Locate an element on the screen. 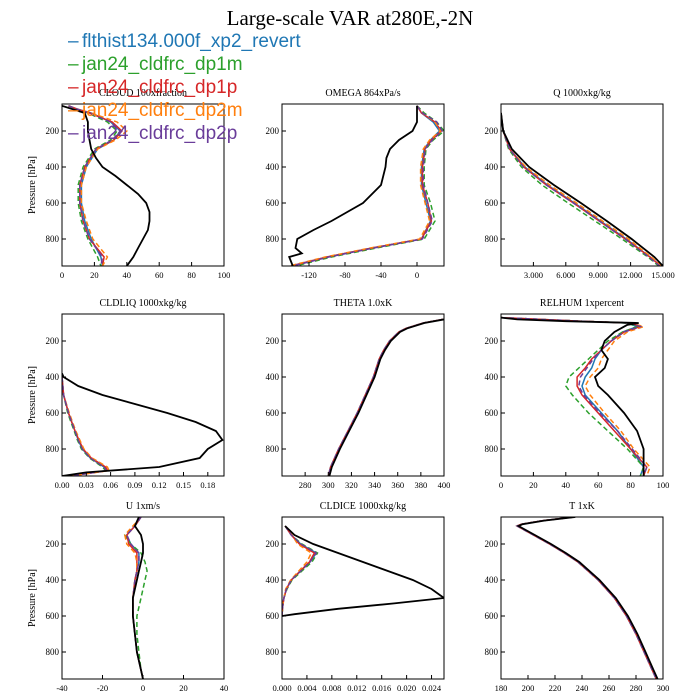 This screenshot has width=700, height=700. subplot-title: OMEGA 864xPa/s is located at coordinates (362, 93).